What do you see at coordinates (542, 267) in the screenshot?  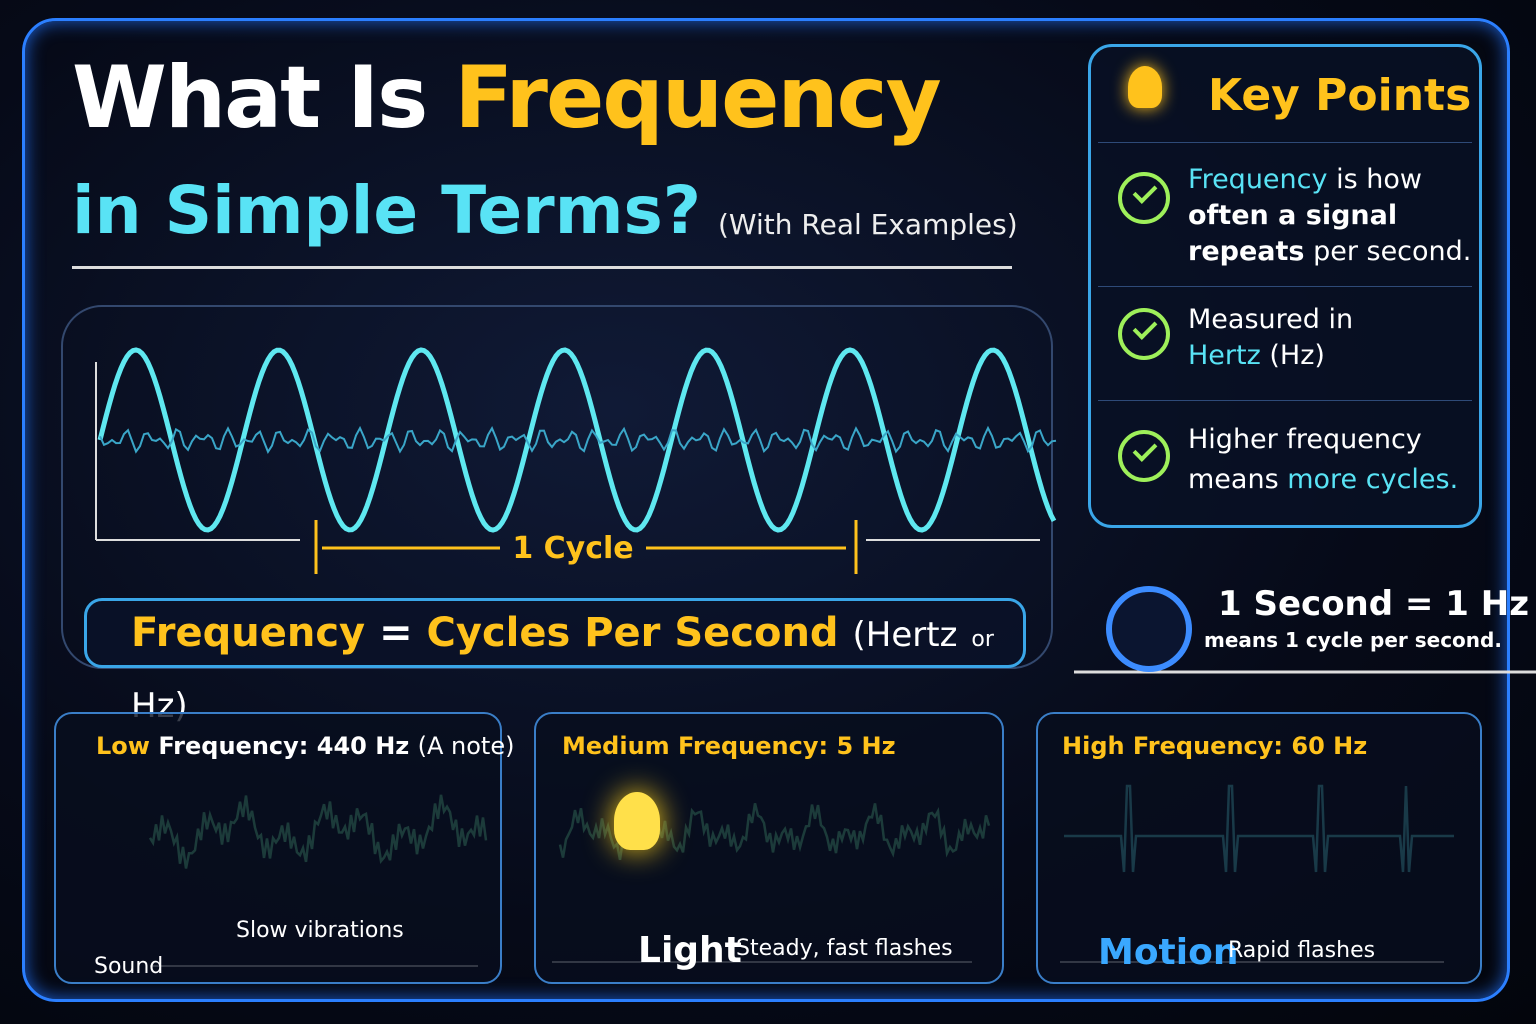 I see `underline` at bounding box center [542, 267].